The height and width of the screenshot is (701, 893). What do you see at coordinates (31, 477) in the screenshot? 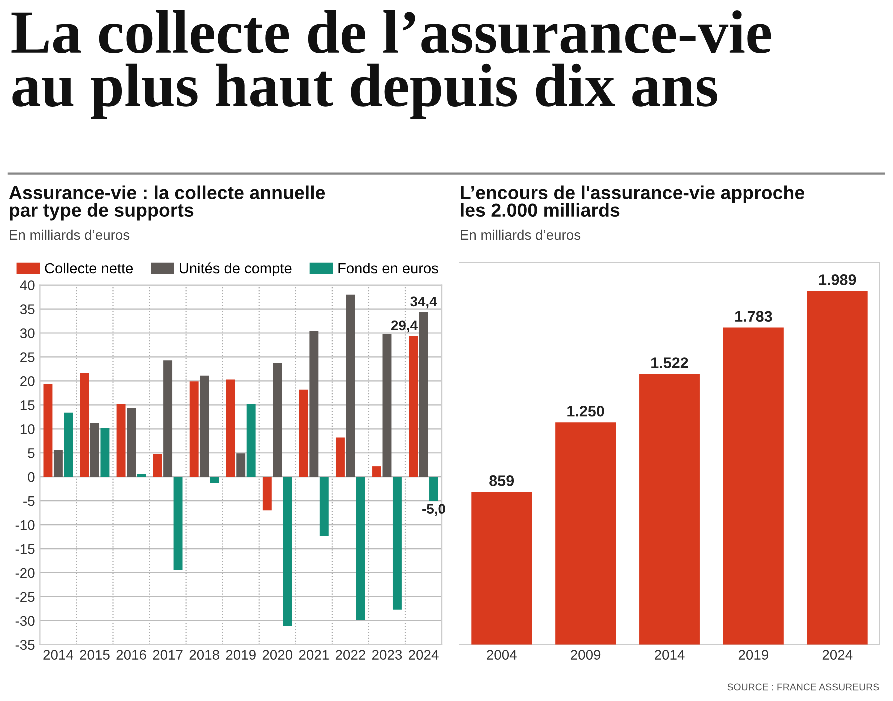
I see `y-tick-label: 0` at bounding box center [31, 477].